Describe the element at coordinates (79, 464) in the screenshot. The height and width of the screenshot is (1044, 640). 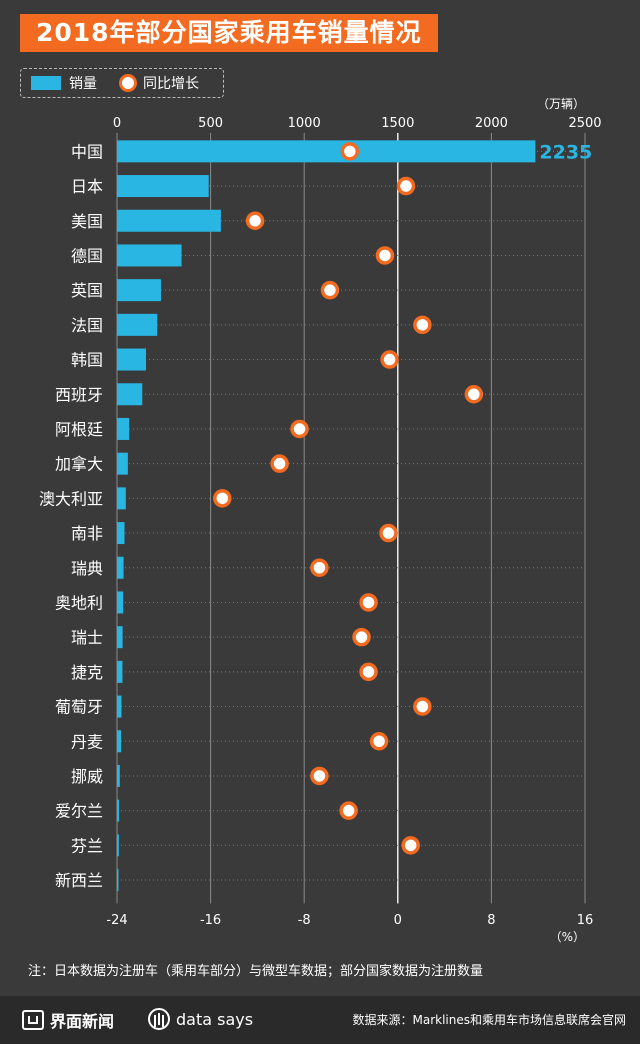
I see `category-label: 加拿大` at that location.